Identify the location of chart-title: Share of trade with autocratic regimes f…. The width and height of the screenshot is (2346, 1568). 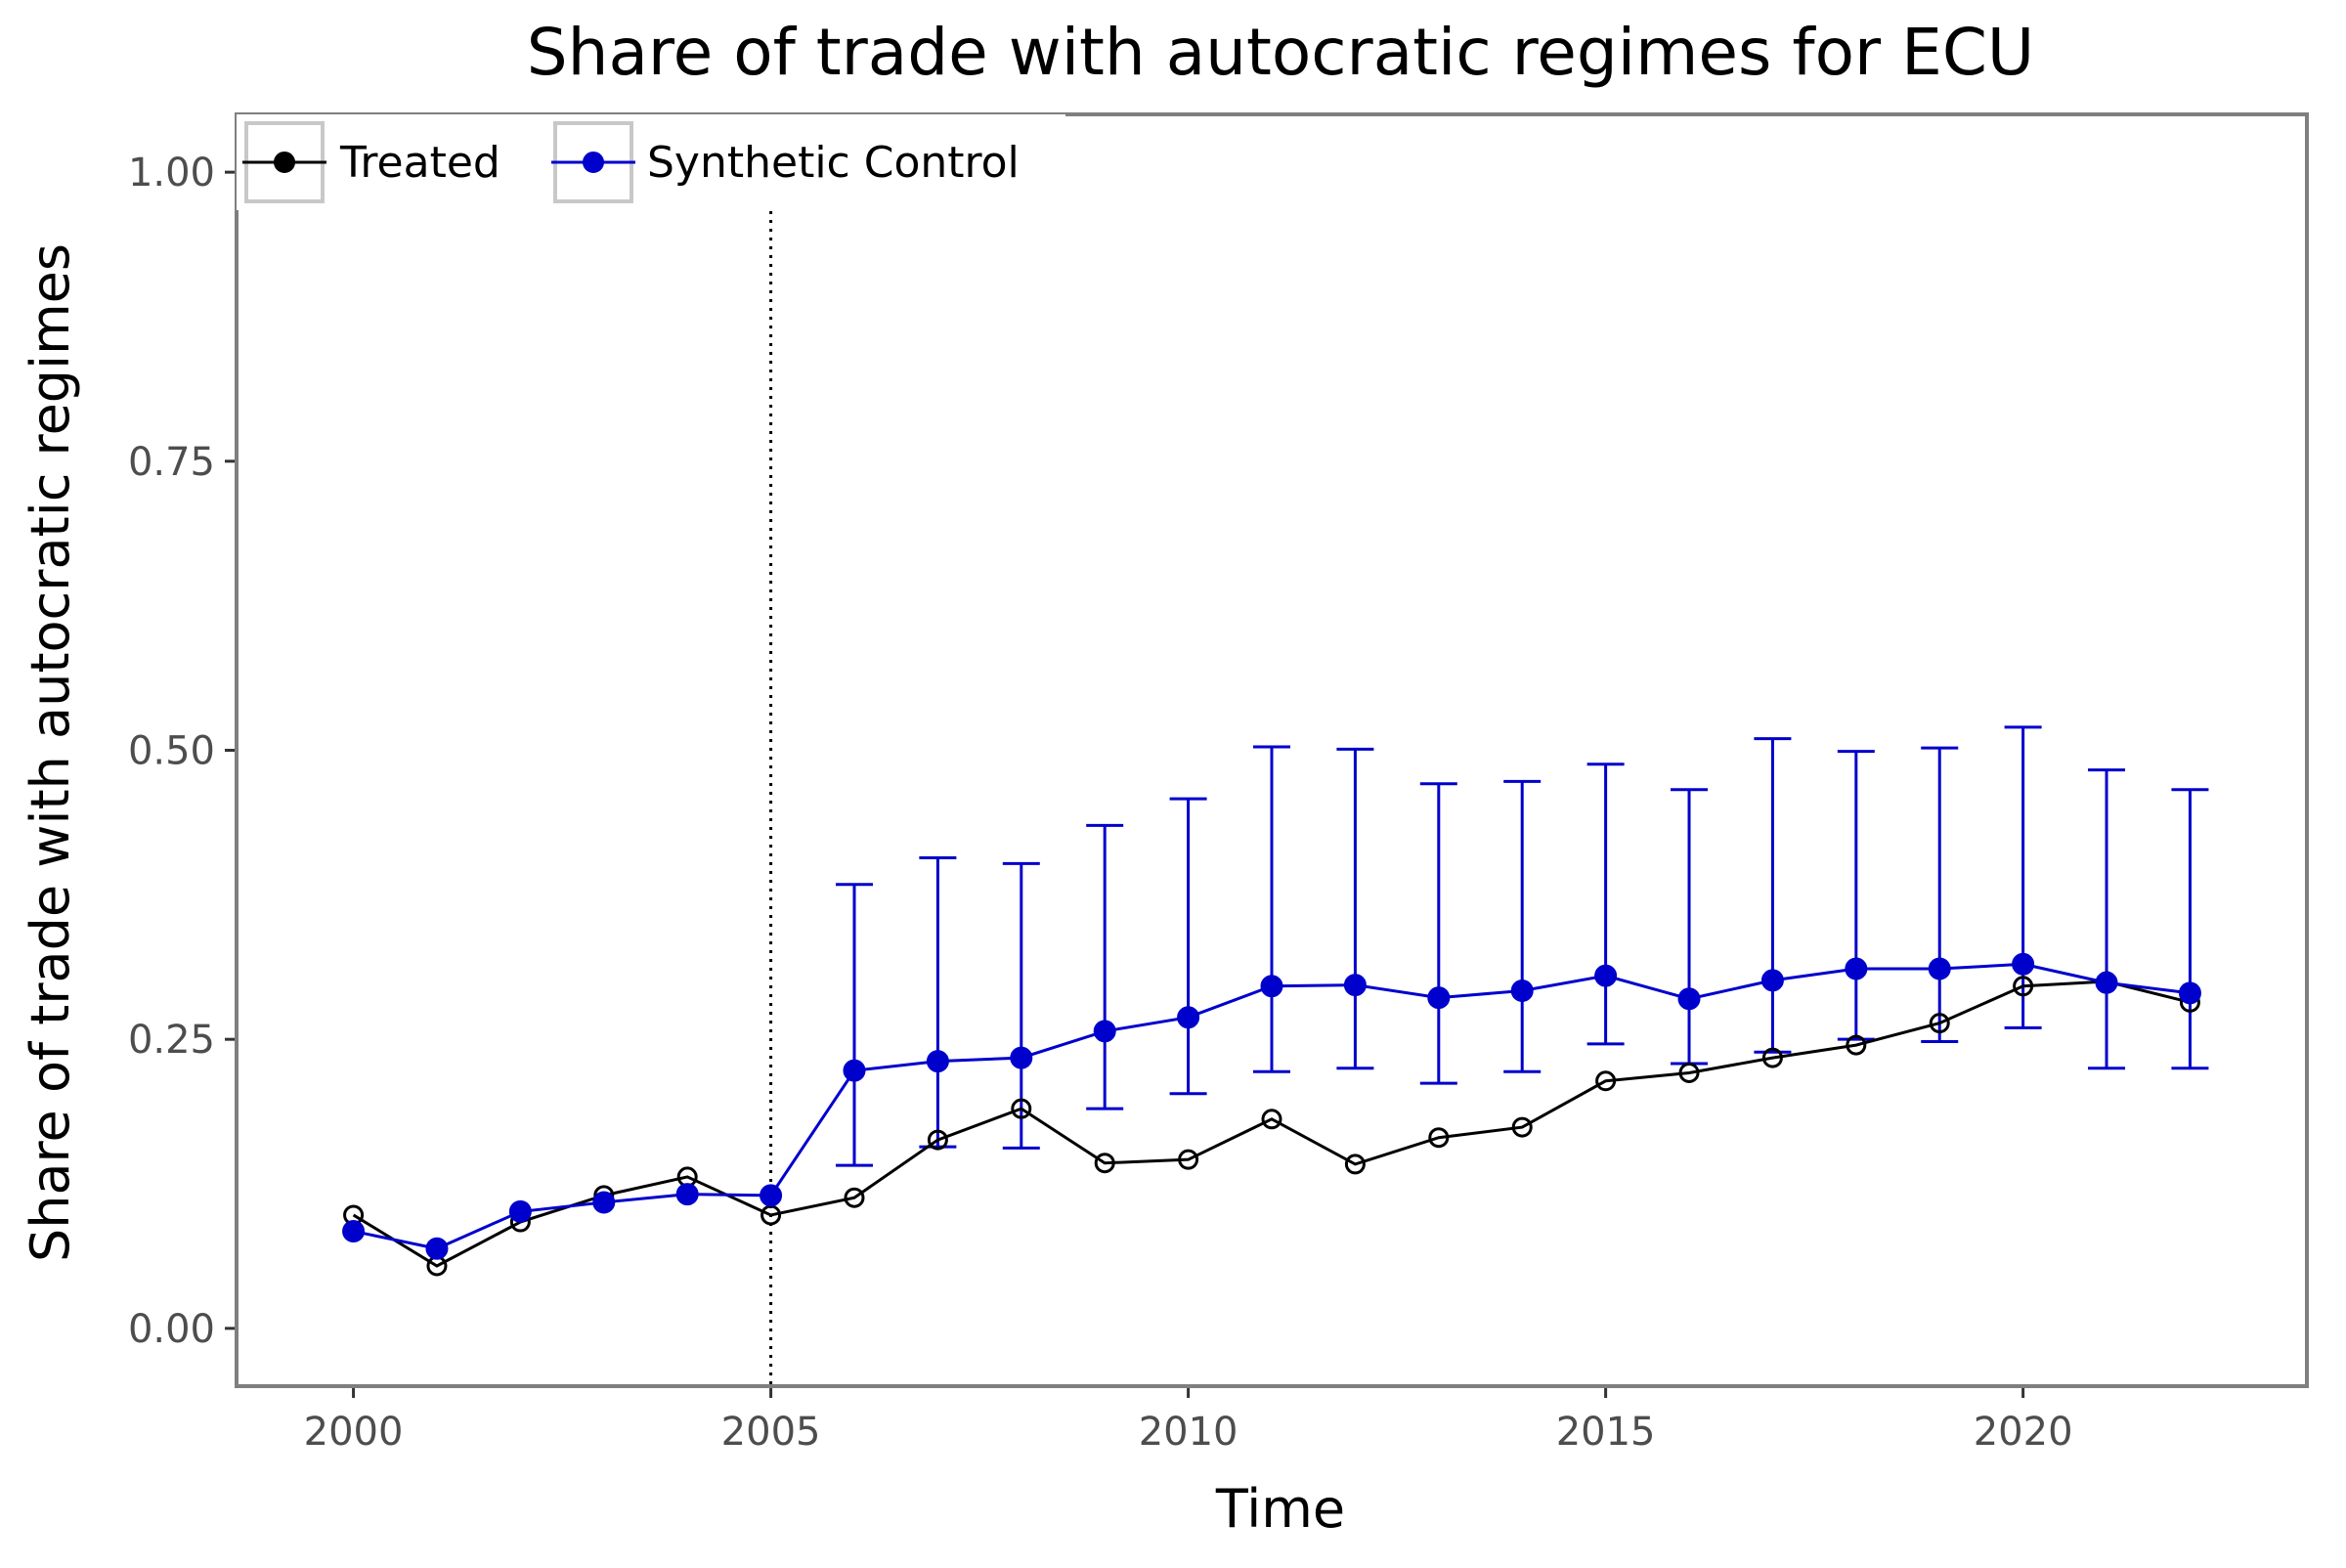
(1281, 52).